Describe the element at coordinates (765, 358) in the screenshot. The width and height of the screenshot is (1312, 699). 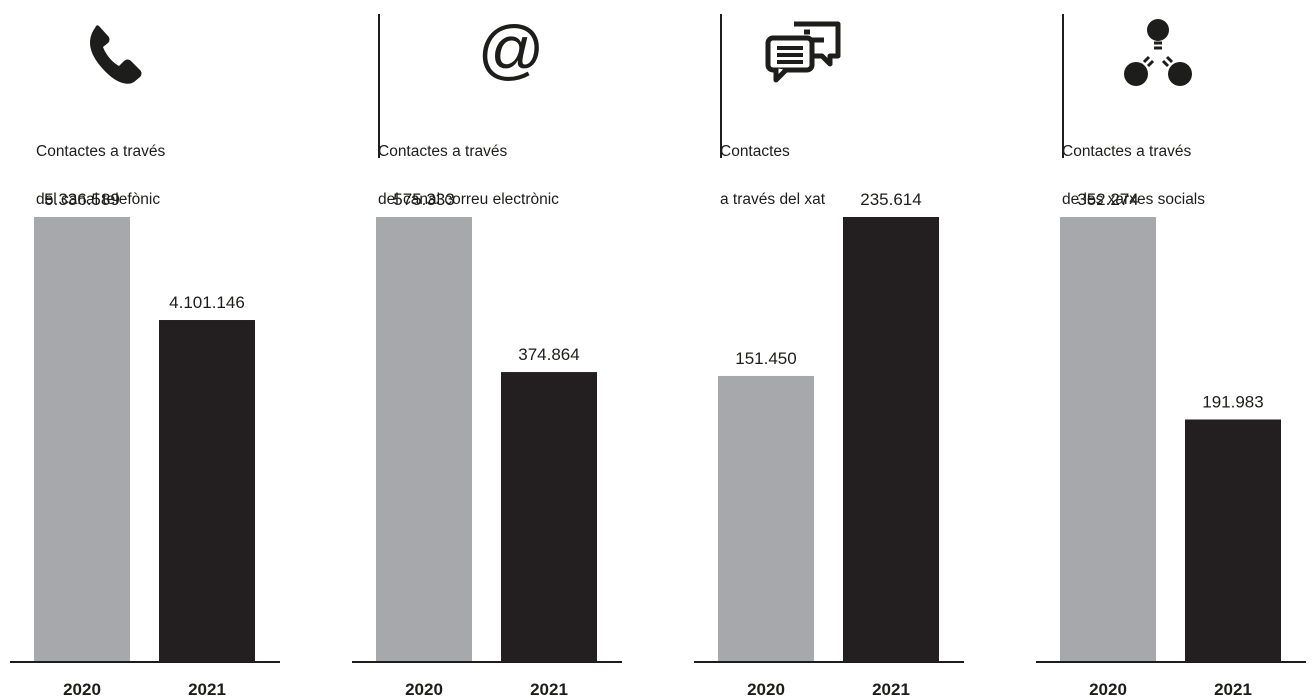
I see `value-label: 151.450` at that location.